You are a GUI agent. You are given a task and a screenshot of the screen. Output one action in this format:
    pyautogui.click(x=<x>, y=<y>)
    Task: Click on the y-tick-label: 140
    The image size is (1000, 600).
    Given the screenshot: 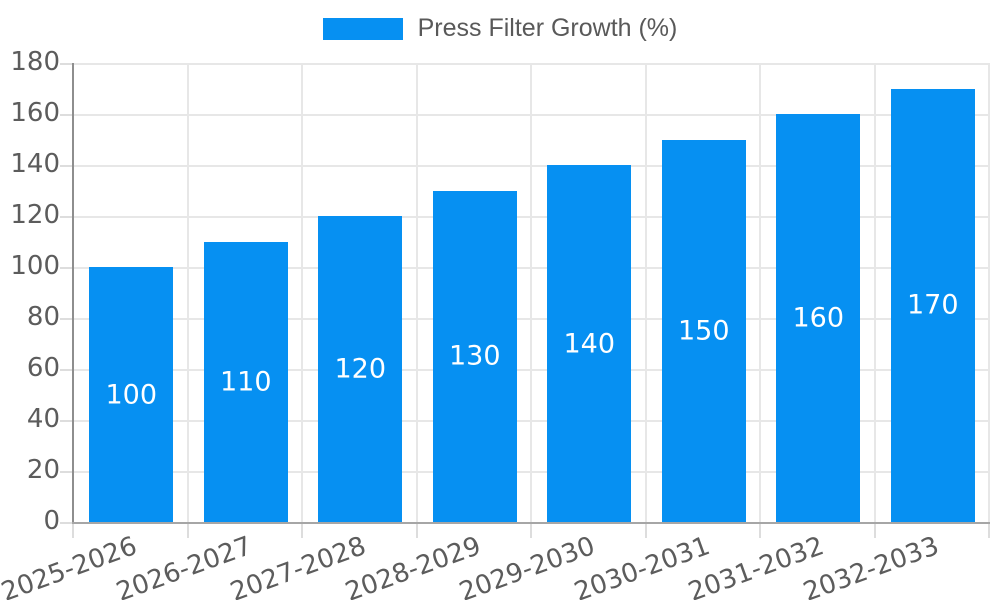 What is the action you would take?
    pyautogui.click(x=35, y=164)
    